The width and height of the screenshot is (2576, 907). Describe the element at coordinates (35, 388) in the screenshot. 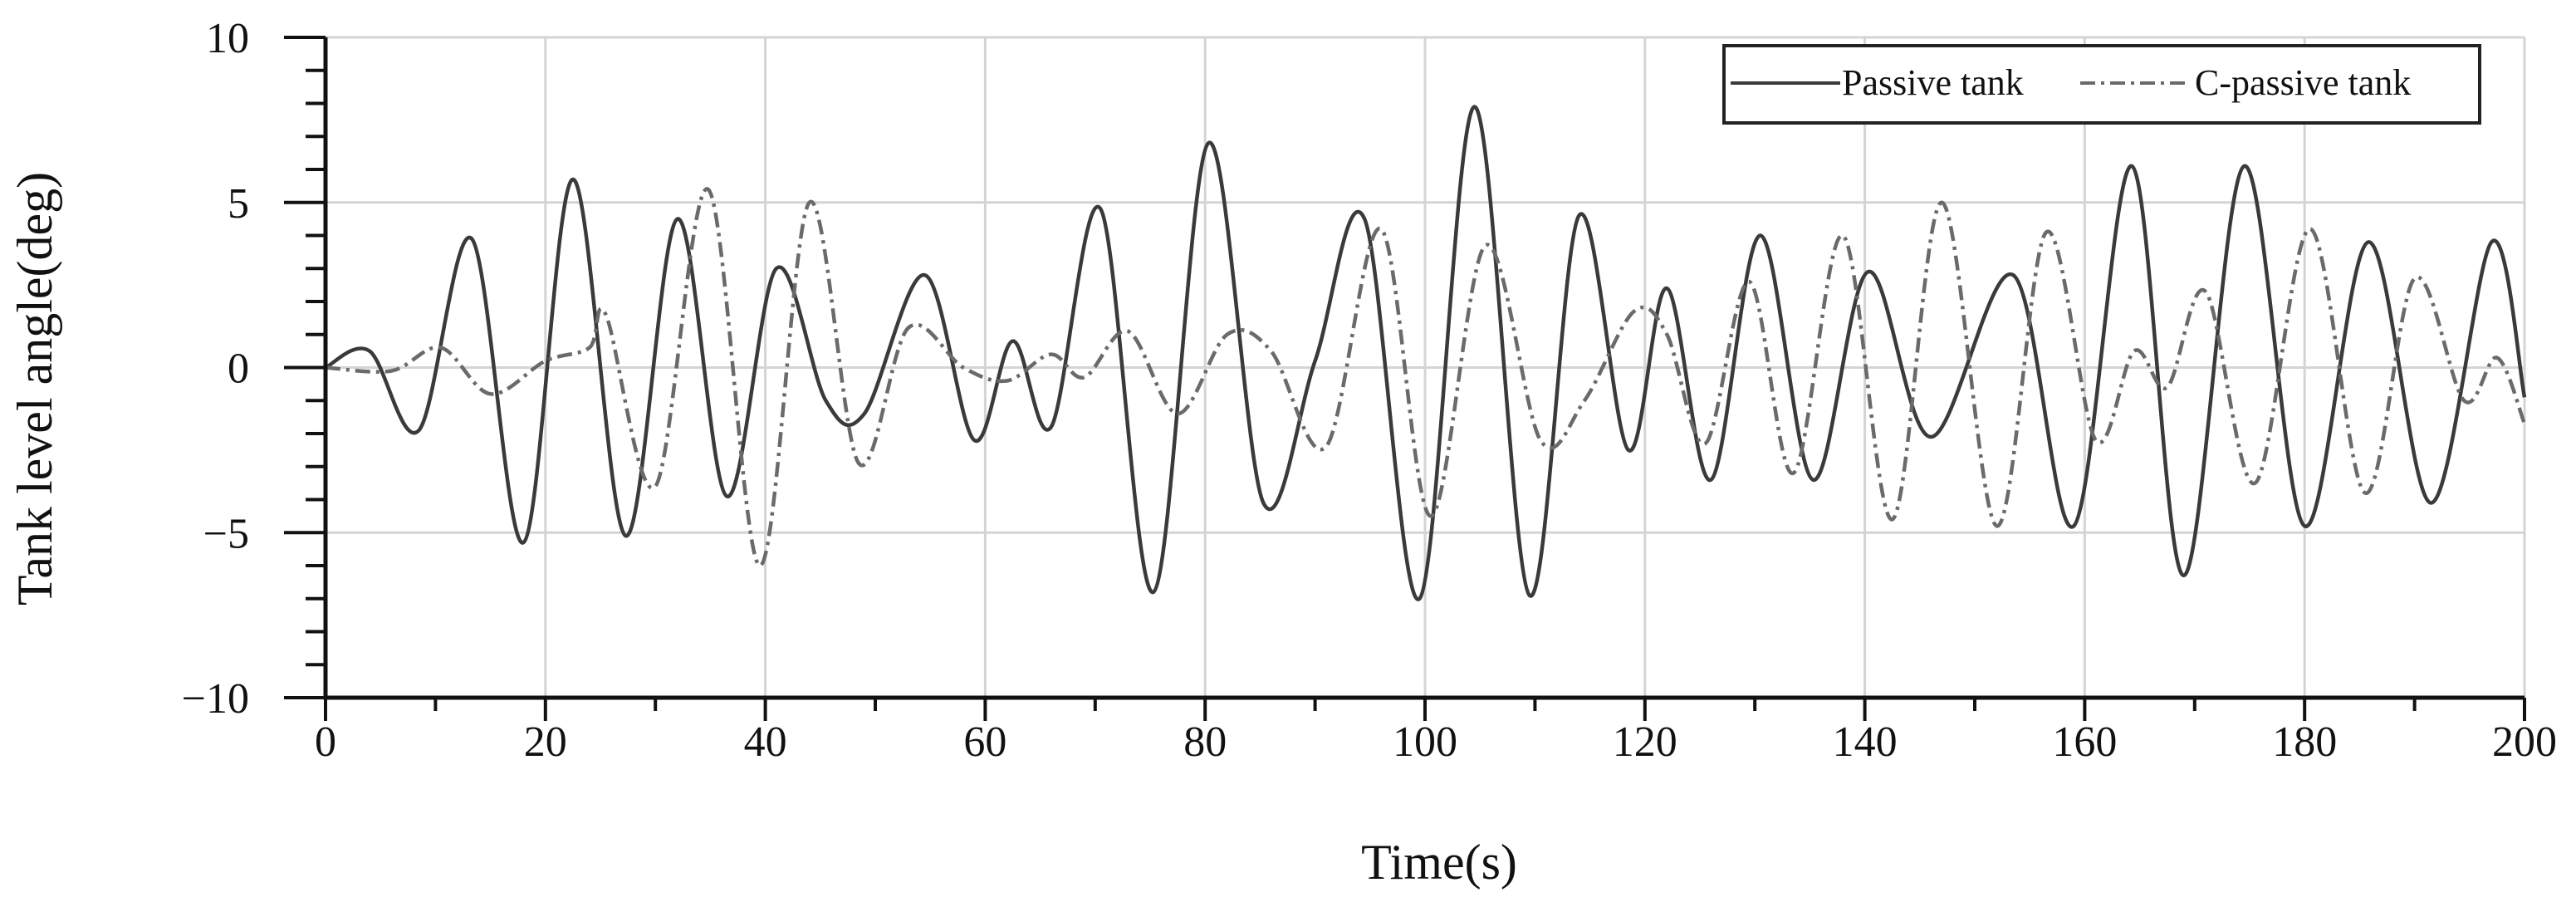

I see `y-axis-title: Tank level angle(deg)` at that location.